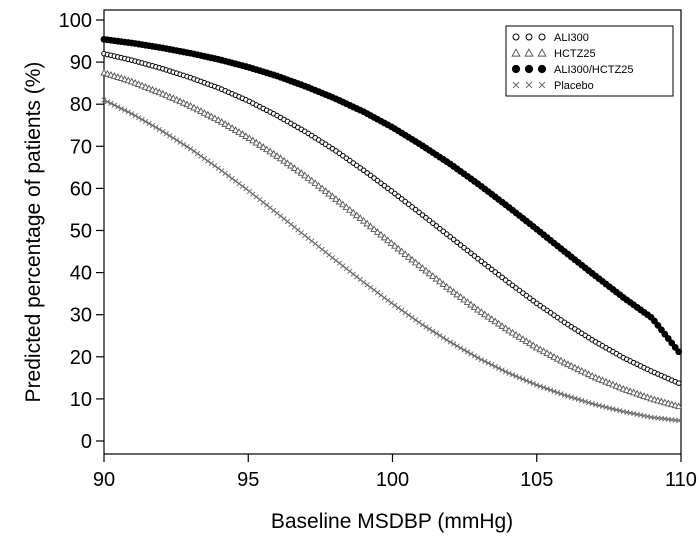  I want to click on y-tick-label-7: 70, so click(81, 147).